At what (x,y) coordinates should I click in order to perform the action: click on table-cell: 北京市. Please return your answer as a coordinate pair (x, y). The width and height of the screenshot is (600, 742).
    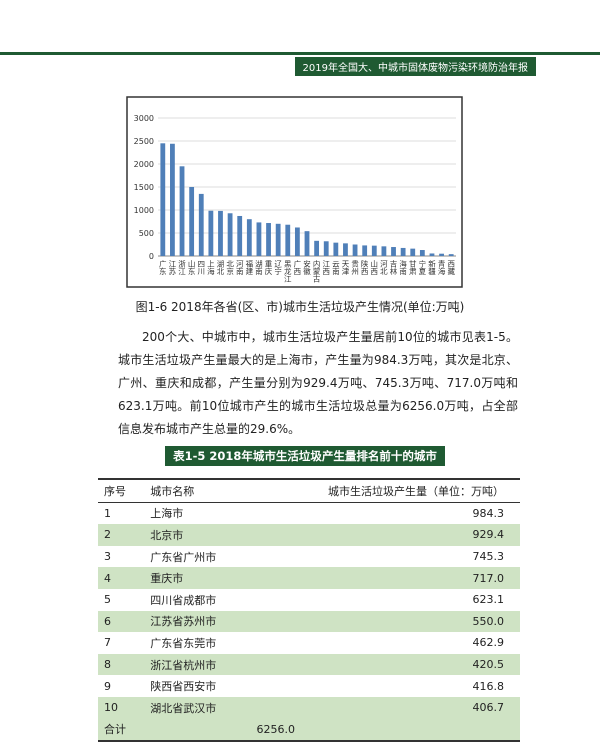
    Looking at the image, I should click on (197, 535).